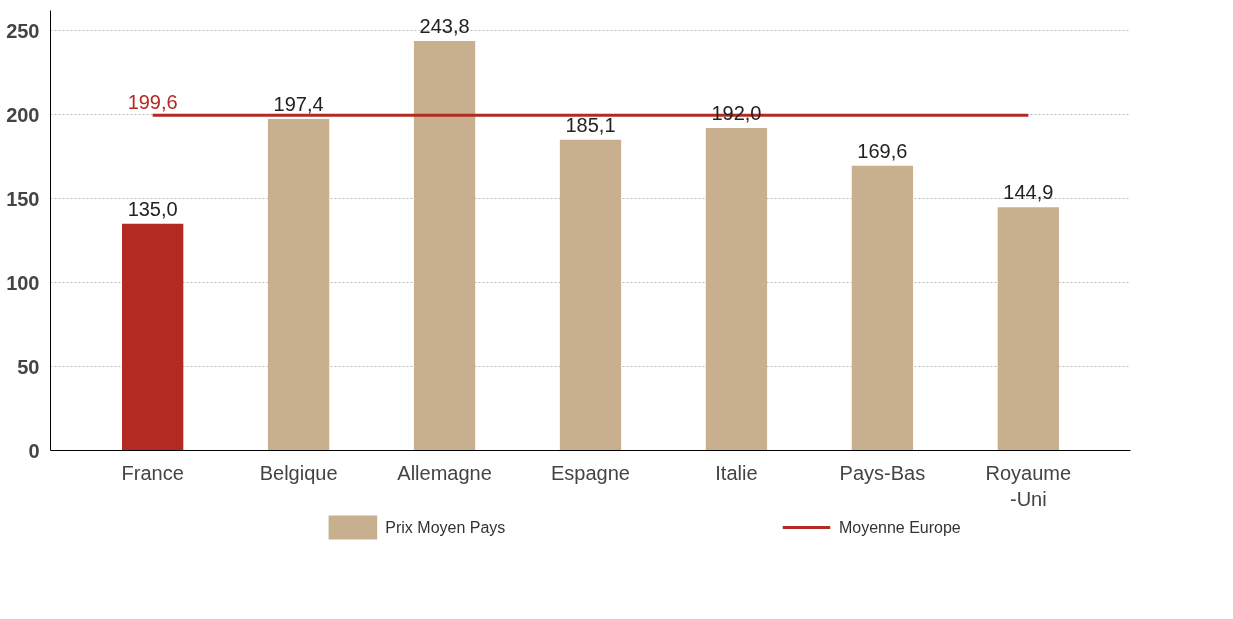 The width and height of the screenshot is (1233, 619). What do you see at coordinates (23, 114) in the screenshot?
I see `y-tick-label: 200` at bounding box center [23, 114].